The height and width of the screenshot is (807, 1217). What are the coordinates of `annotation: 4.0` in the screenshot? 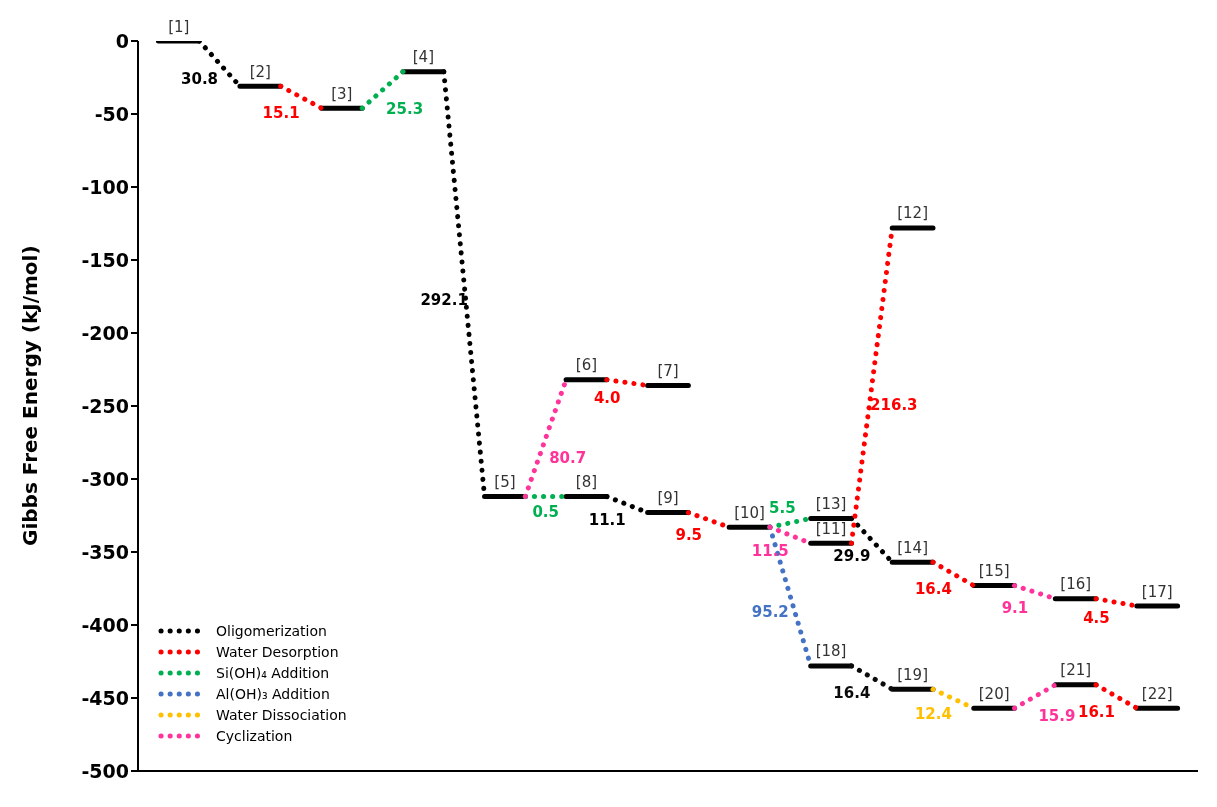 It's located at (607, 398).